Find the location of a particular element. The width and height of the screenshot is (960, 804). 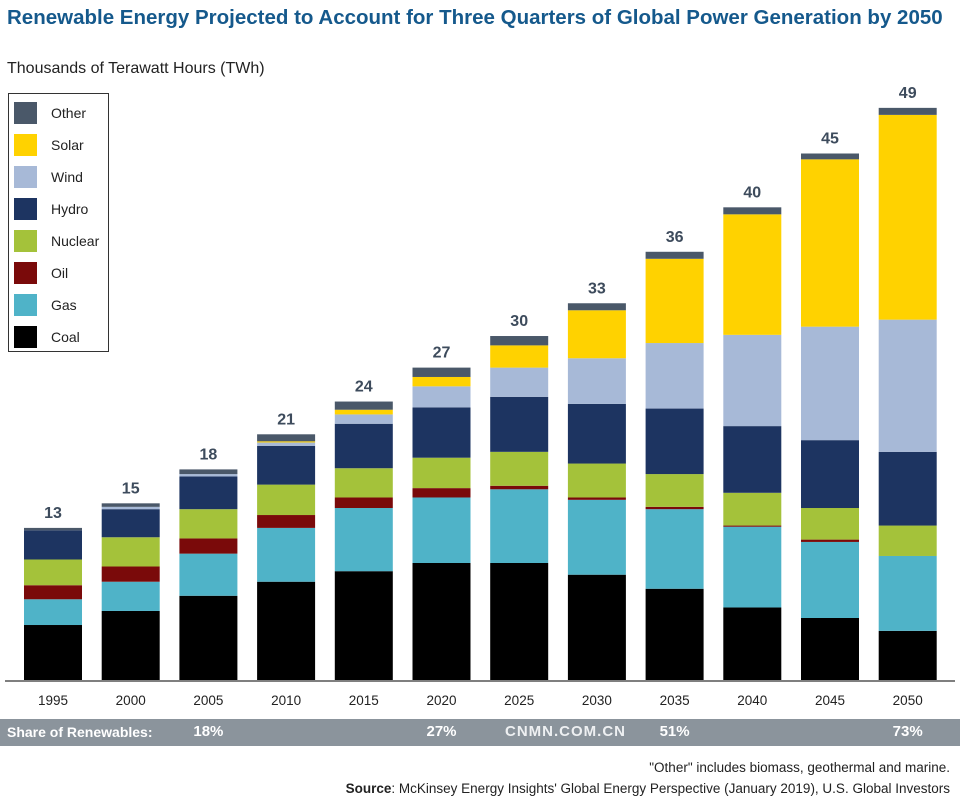

bar-segment-hydro-2040 is located at coordinates (752, 459).